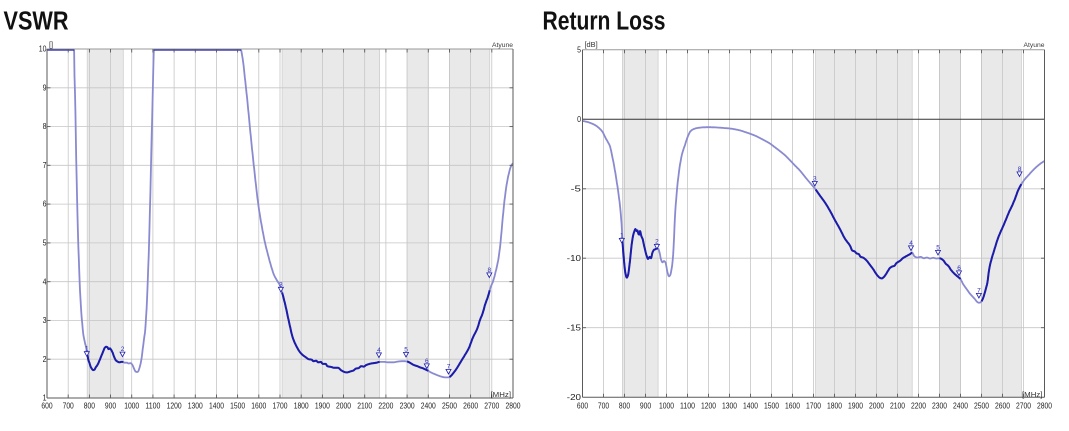 The width and height of the screenshot is (1069, 431). I want to click on svg-text: 0, so click(579, 119).